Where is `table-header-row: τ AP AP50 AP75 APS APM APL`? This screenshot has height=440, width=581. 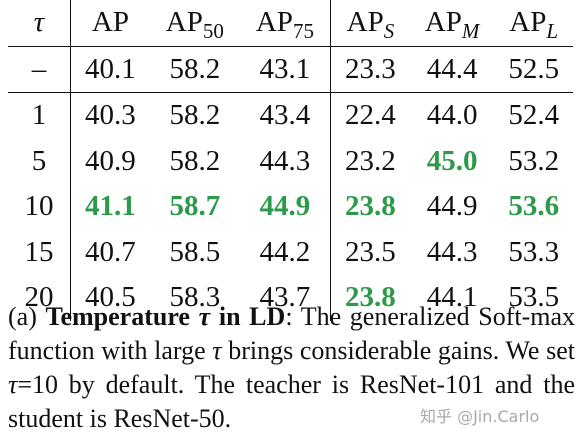
table-header-row: τ AP AP50 AP75 APS APM APL is located at coordinates (290, 23).